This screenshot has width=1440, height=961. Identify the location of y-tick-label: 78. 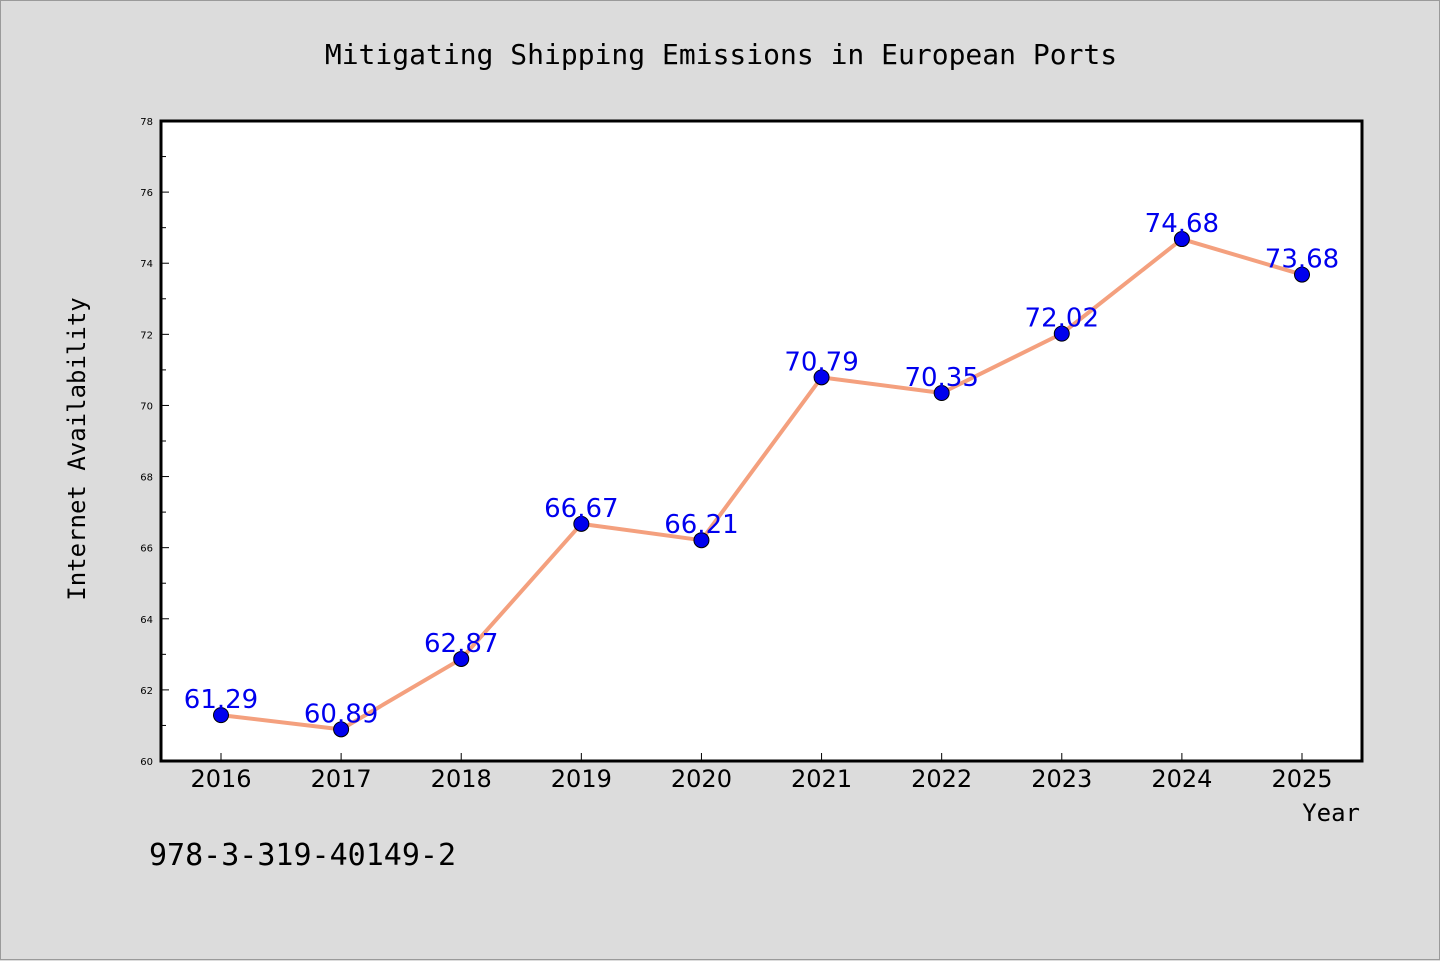
(146, 122).